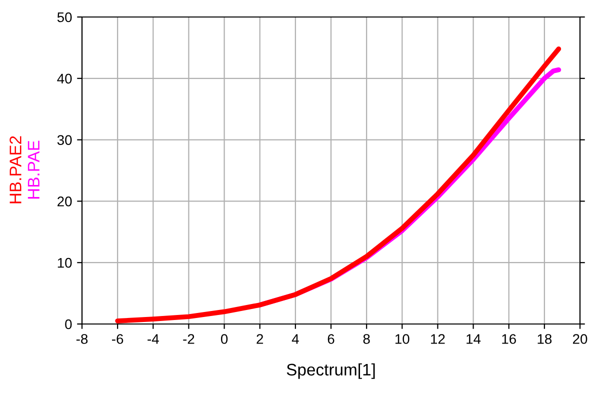 Image resolution: width=605 pixels, height=402 pixels. I want to click on text: HB.PAE, so click(34, 169).